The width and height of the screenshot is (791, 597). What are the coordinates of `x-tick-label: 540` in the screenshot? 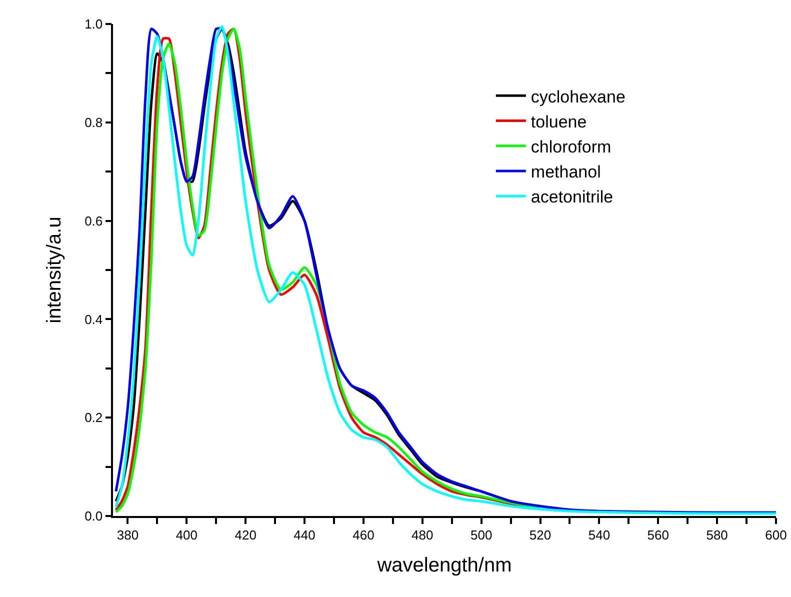 It's located at (599, 534).